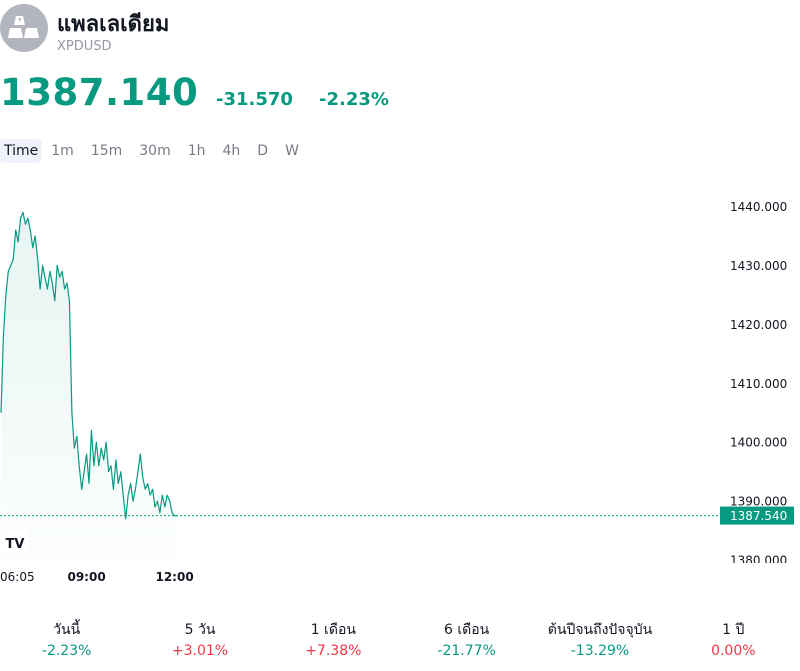  I want to click on y-axis-tick-label: 1410.000, so click(758, 384).